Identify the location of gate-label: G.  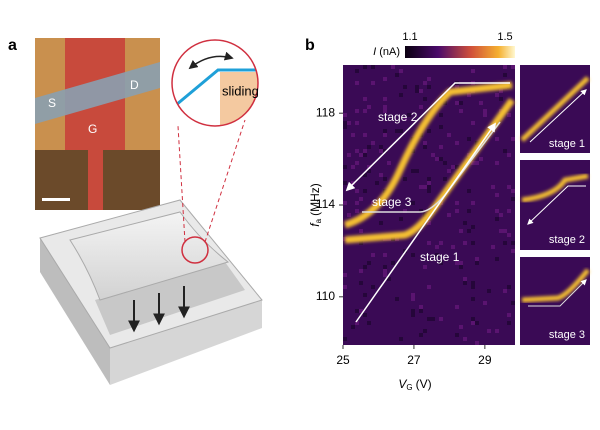
(92, 129).